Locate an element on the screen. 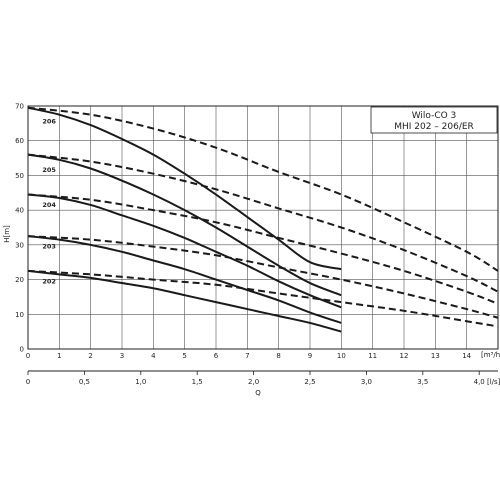  y-tick-label: 40 is located at coordinates (19, 211).